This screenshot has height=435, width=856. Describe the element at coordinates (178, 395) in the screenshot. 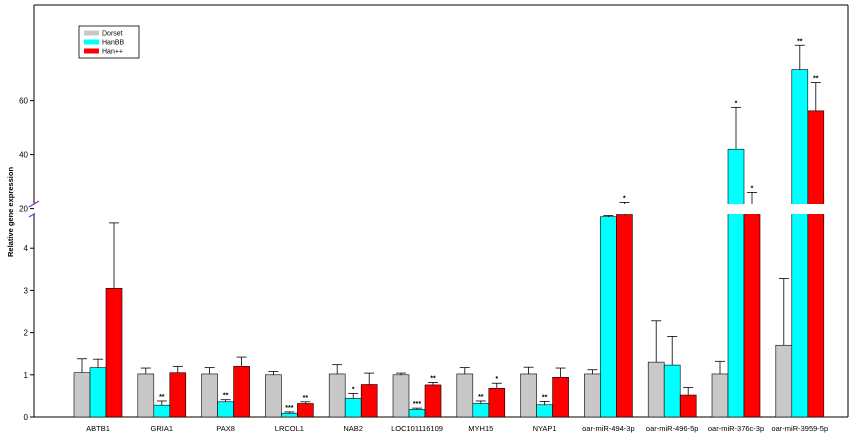

I see `bar-han-gria1` at that location.